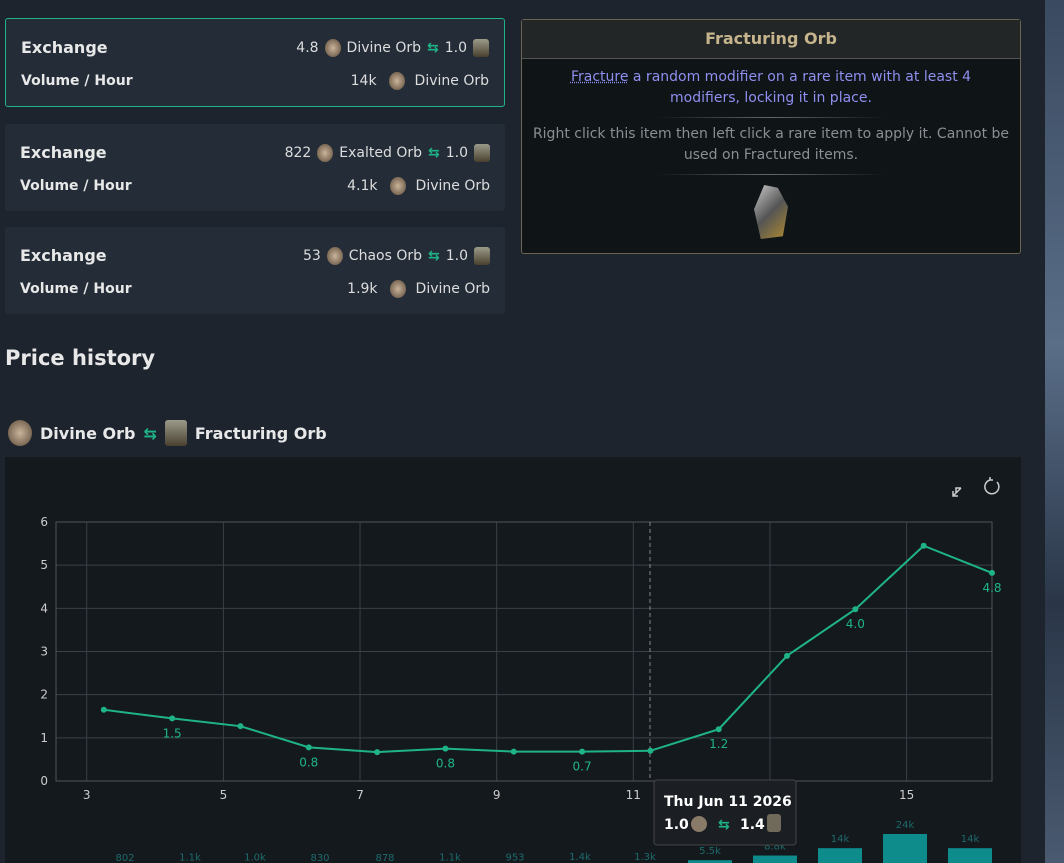  What do you see at coordinates (260, 433) in the screenshot?
I see `pair-to: Fracturing Orb` at bounding box center [260, 433].